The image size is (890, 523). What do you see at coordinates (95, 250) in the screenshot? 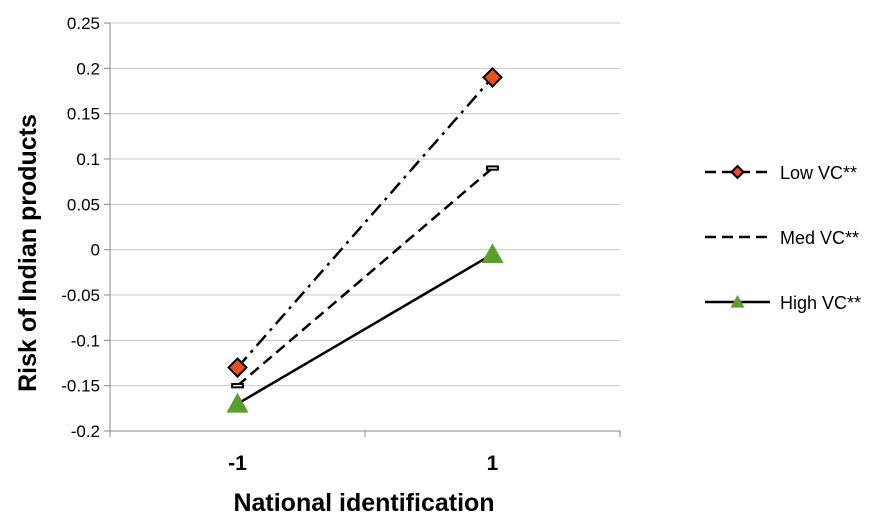
I see `y-tick-label: 0` at bounding box center [95, 250].